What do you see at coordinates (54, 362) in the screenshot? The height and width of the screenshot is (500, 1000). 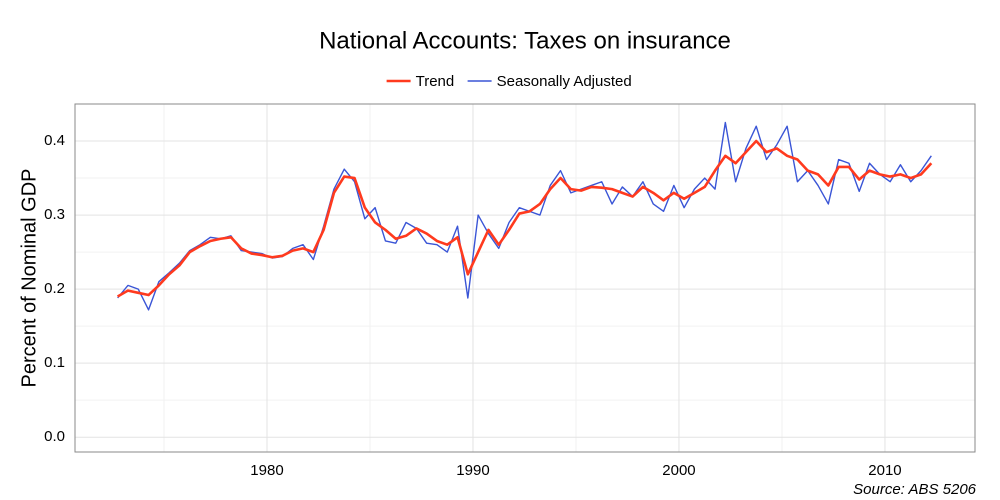 I see `y-tick-label: 0.1` at bounding box center [54, 362].